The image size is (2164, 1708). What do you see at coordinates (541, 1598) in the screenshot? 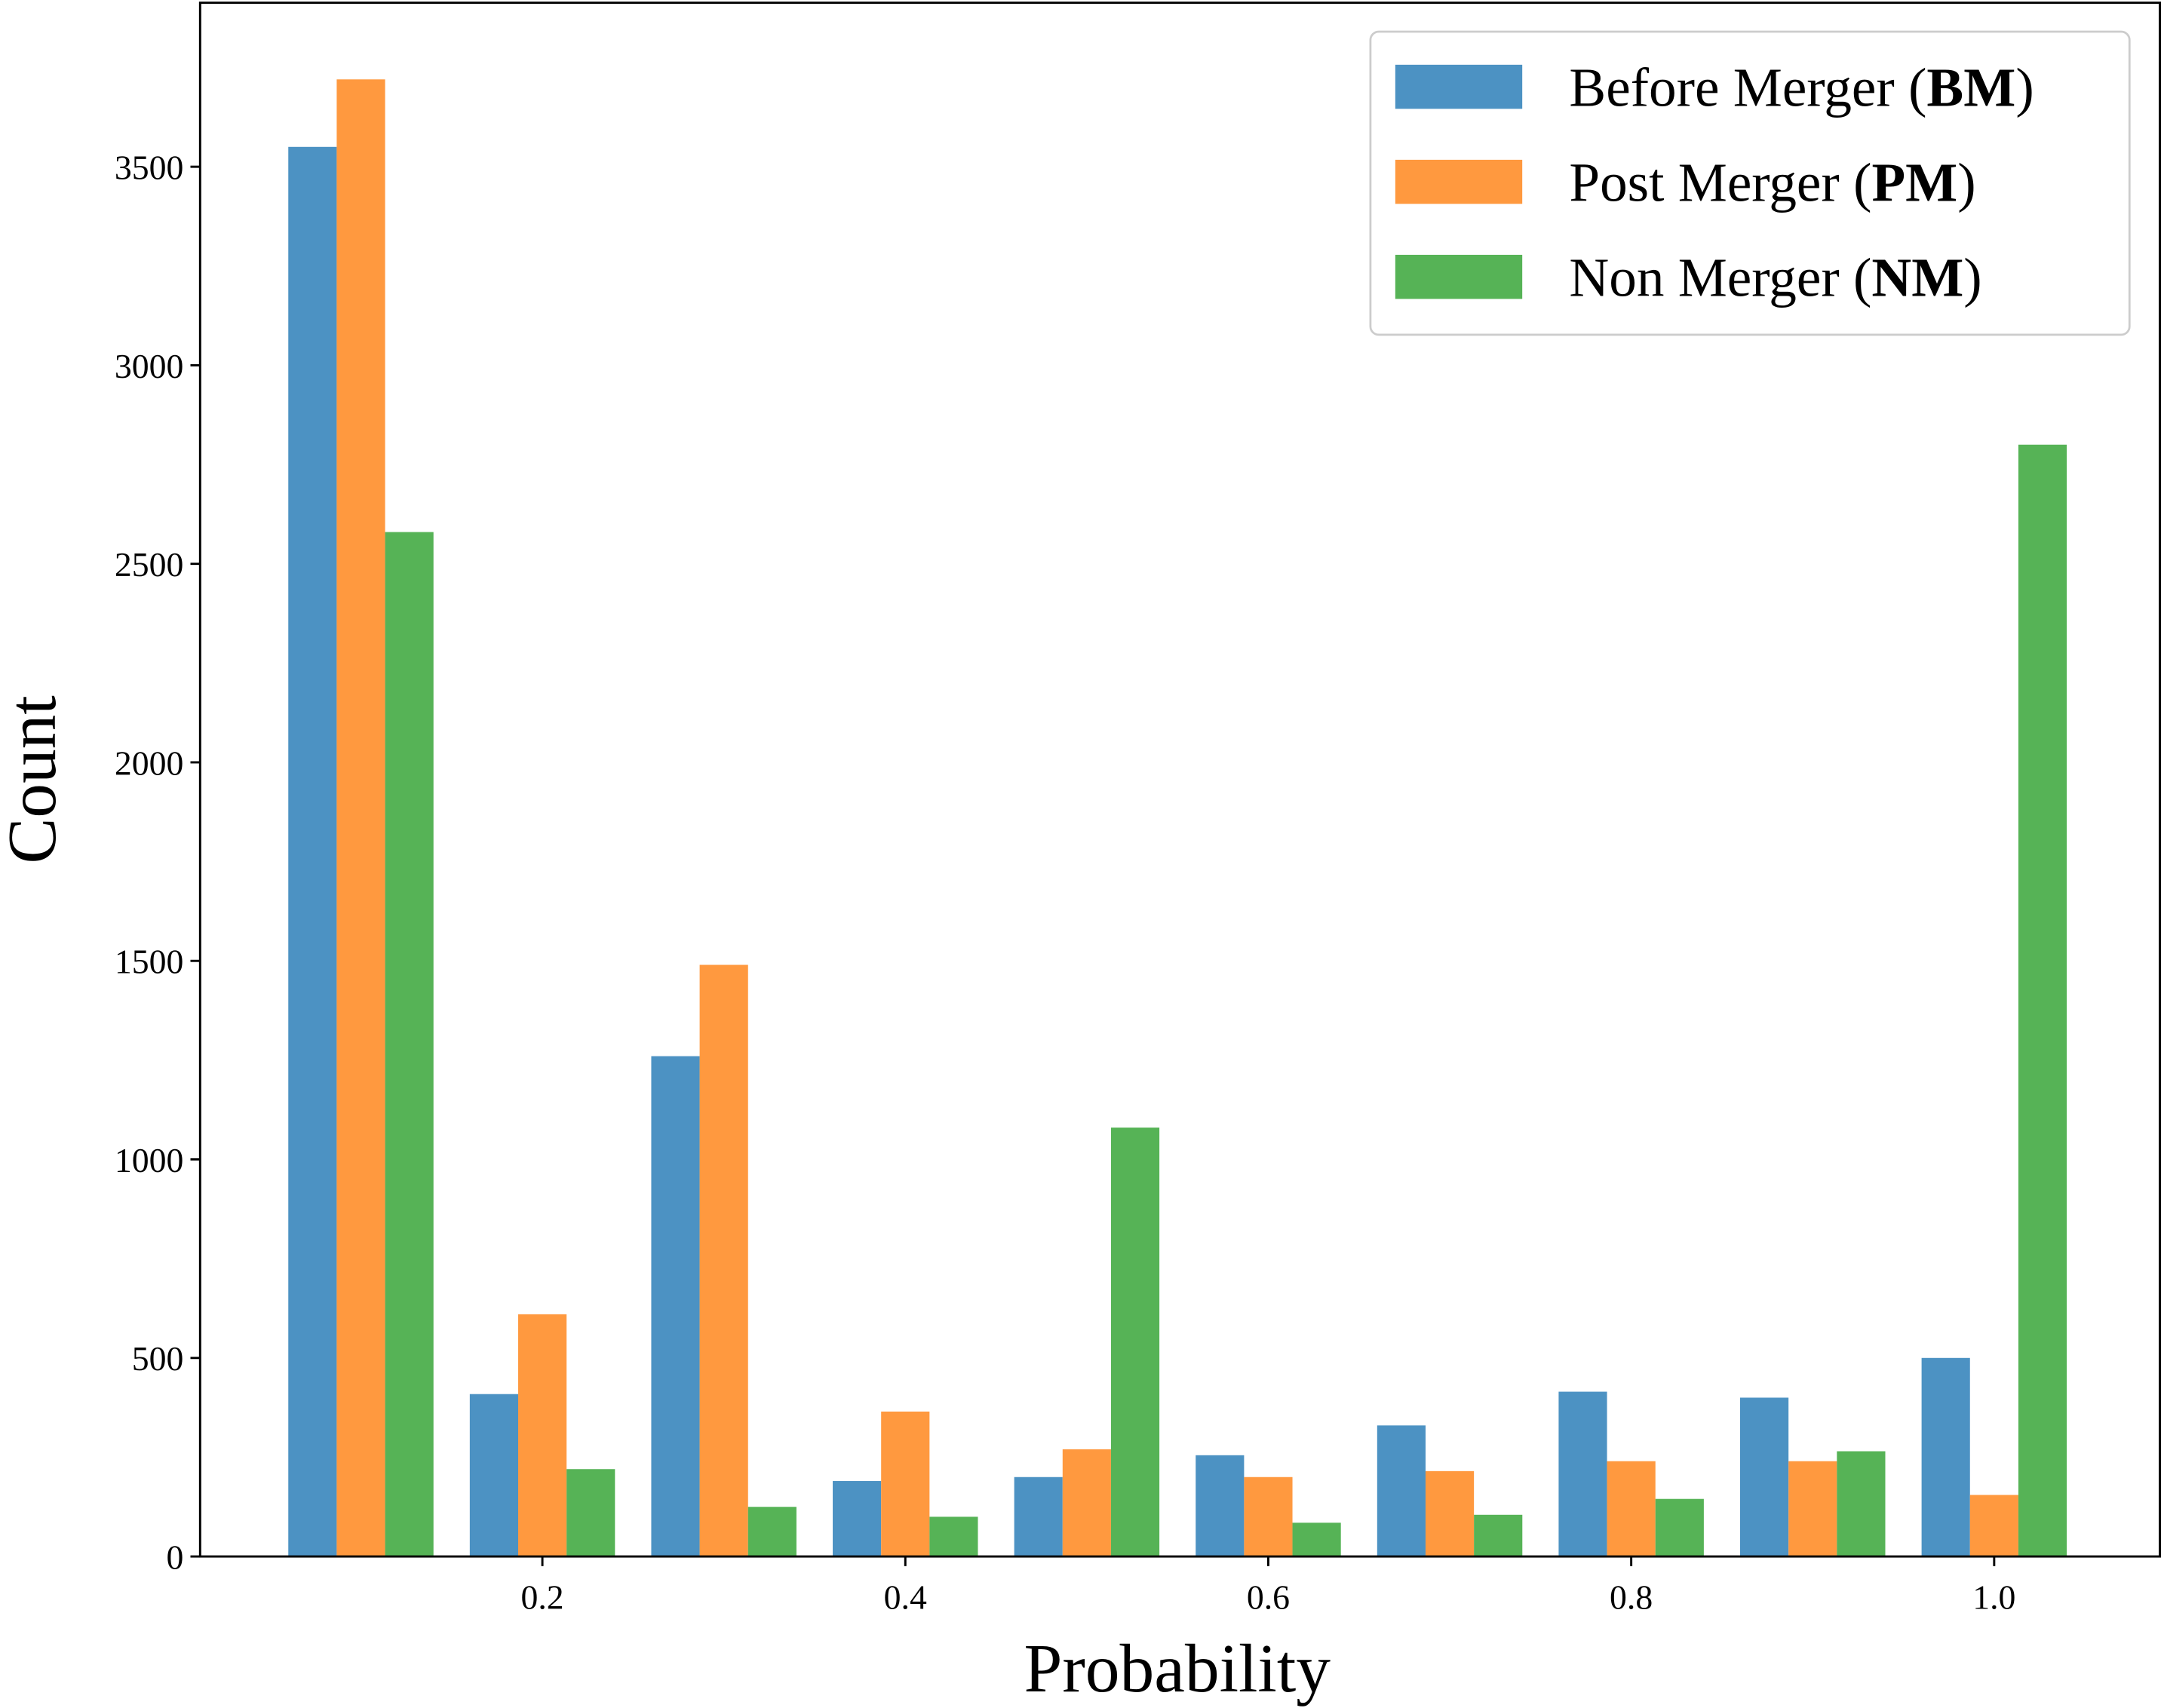
I see `x-tick-label: 0.2` at bounding box center [541, 1598].